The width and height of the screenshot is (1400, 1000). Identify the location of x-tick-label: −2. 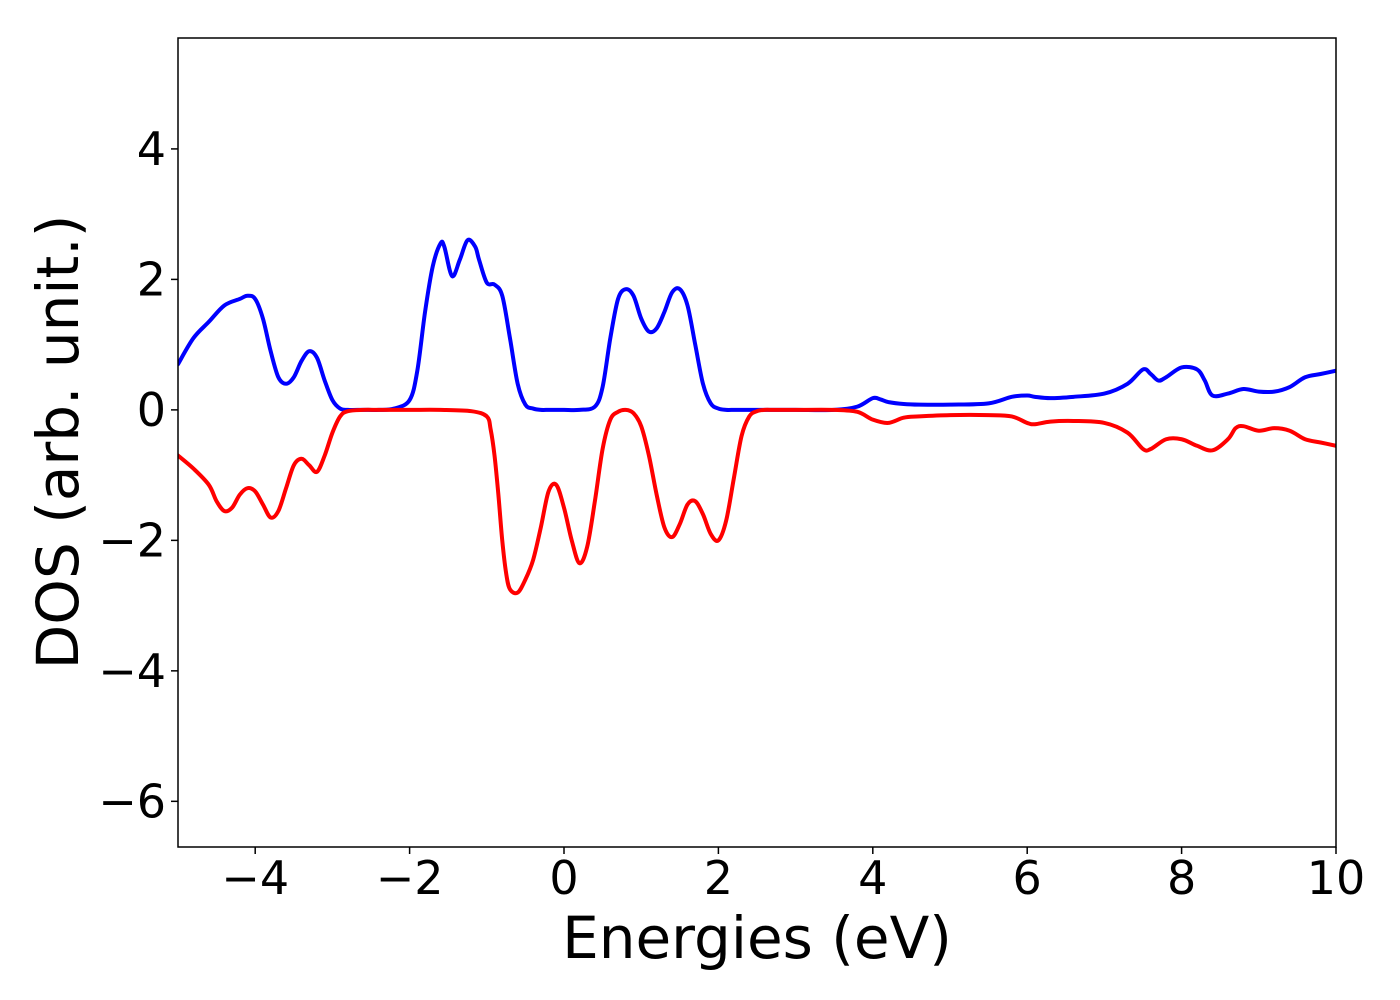
(410, 878).